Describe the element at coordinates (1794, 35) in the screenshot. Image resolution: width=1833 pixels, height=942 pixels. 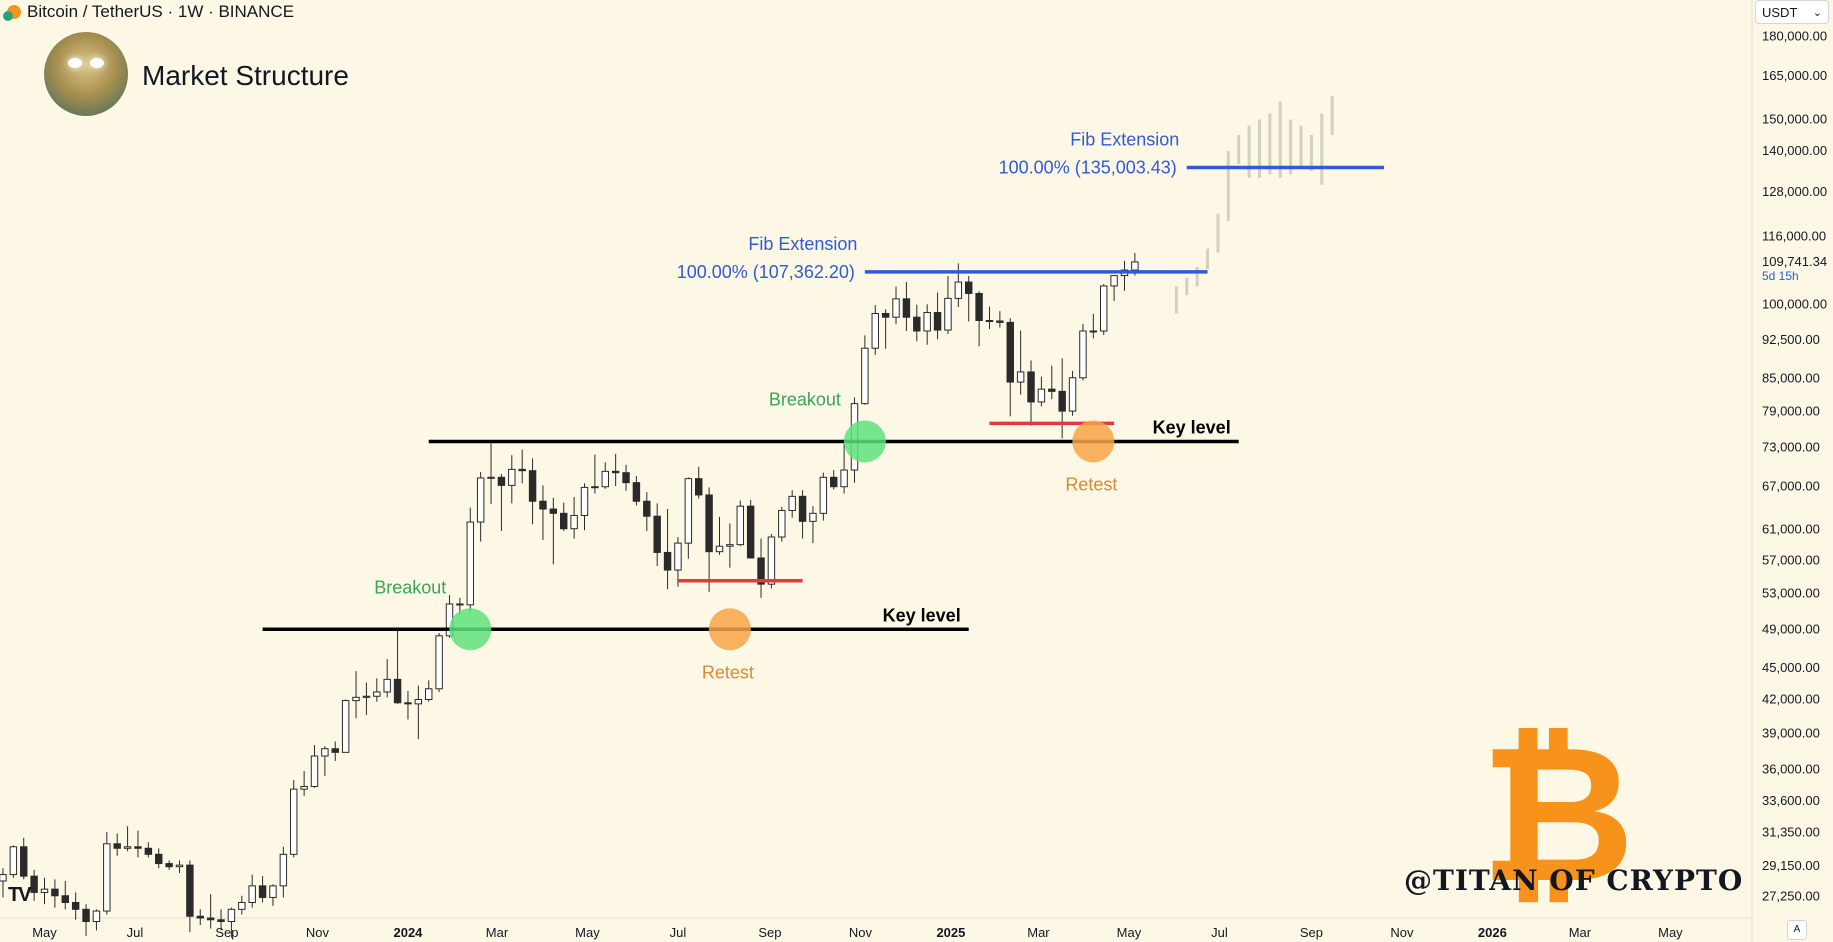
I see `y-tick-label: 180,000.00` at that location.